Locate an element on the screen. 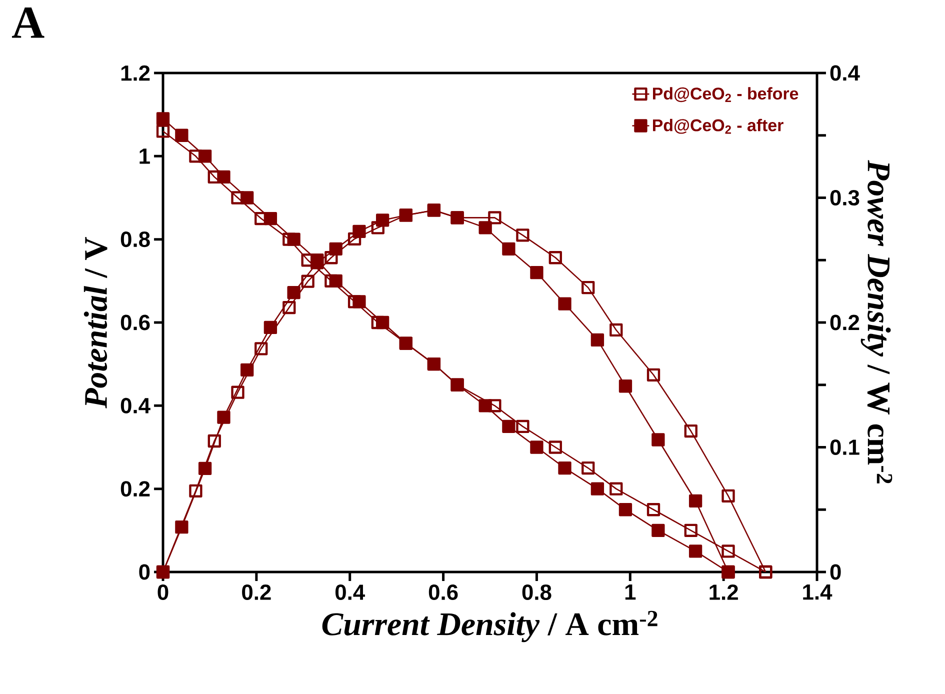 The width and height of the screenshot is (945, 694). x-tick-label: 0.2 is located at coordinates (256, 592).